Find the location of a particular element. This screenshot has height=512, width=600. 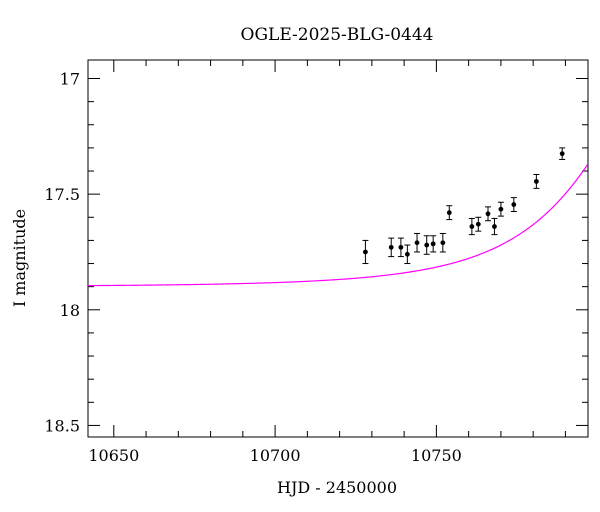

y-tick-label: 17 is located at coordinates (70, 79).